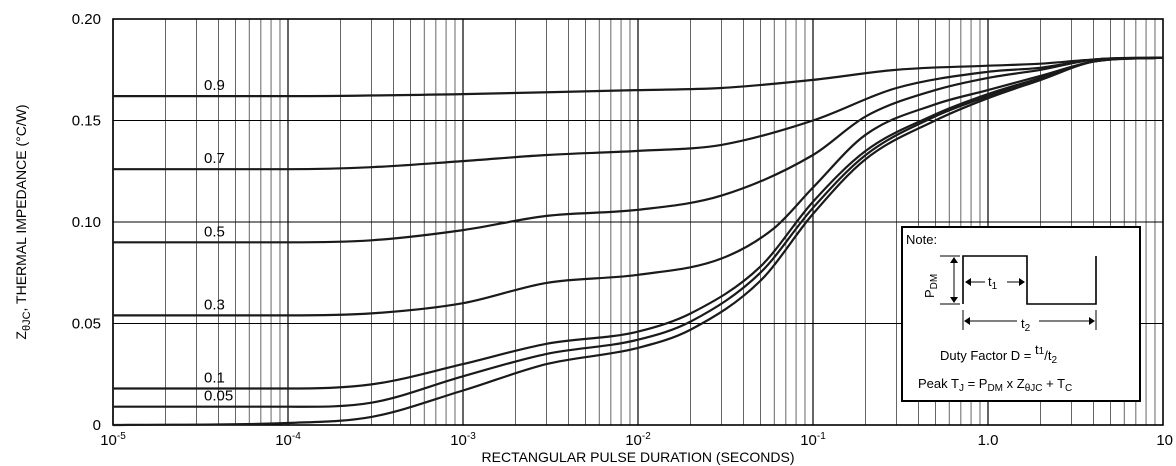 This screenshot has height=466, width=1176. I want to click on y-tick-labels: 0 0.05 0.10 0.15 0.20, so click(86, 222).